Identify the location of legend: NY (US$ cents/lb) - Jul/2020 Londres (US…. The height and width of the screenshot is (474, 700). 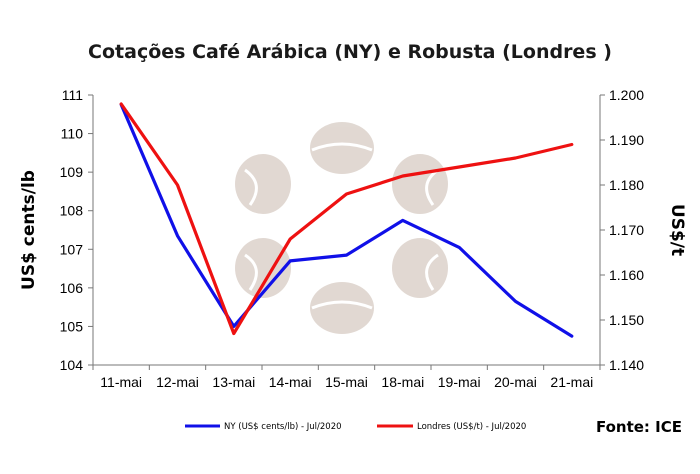
(355, 427).